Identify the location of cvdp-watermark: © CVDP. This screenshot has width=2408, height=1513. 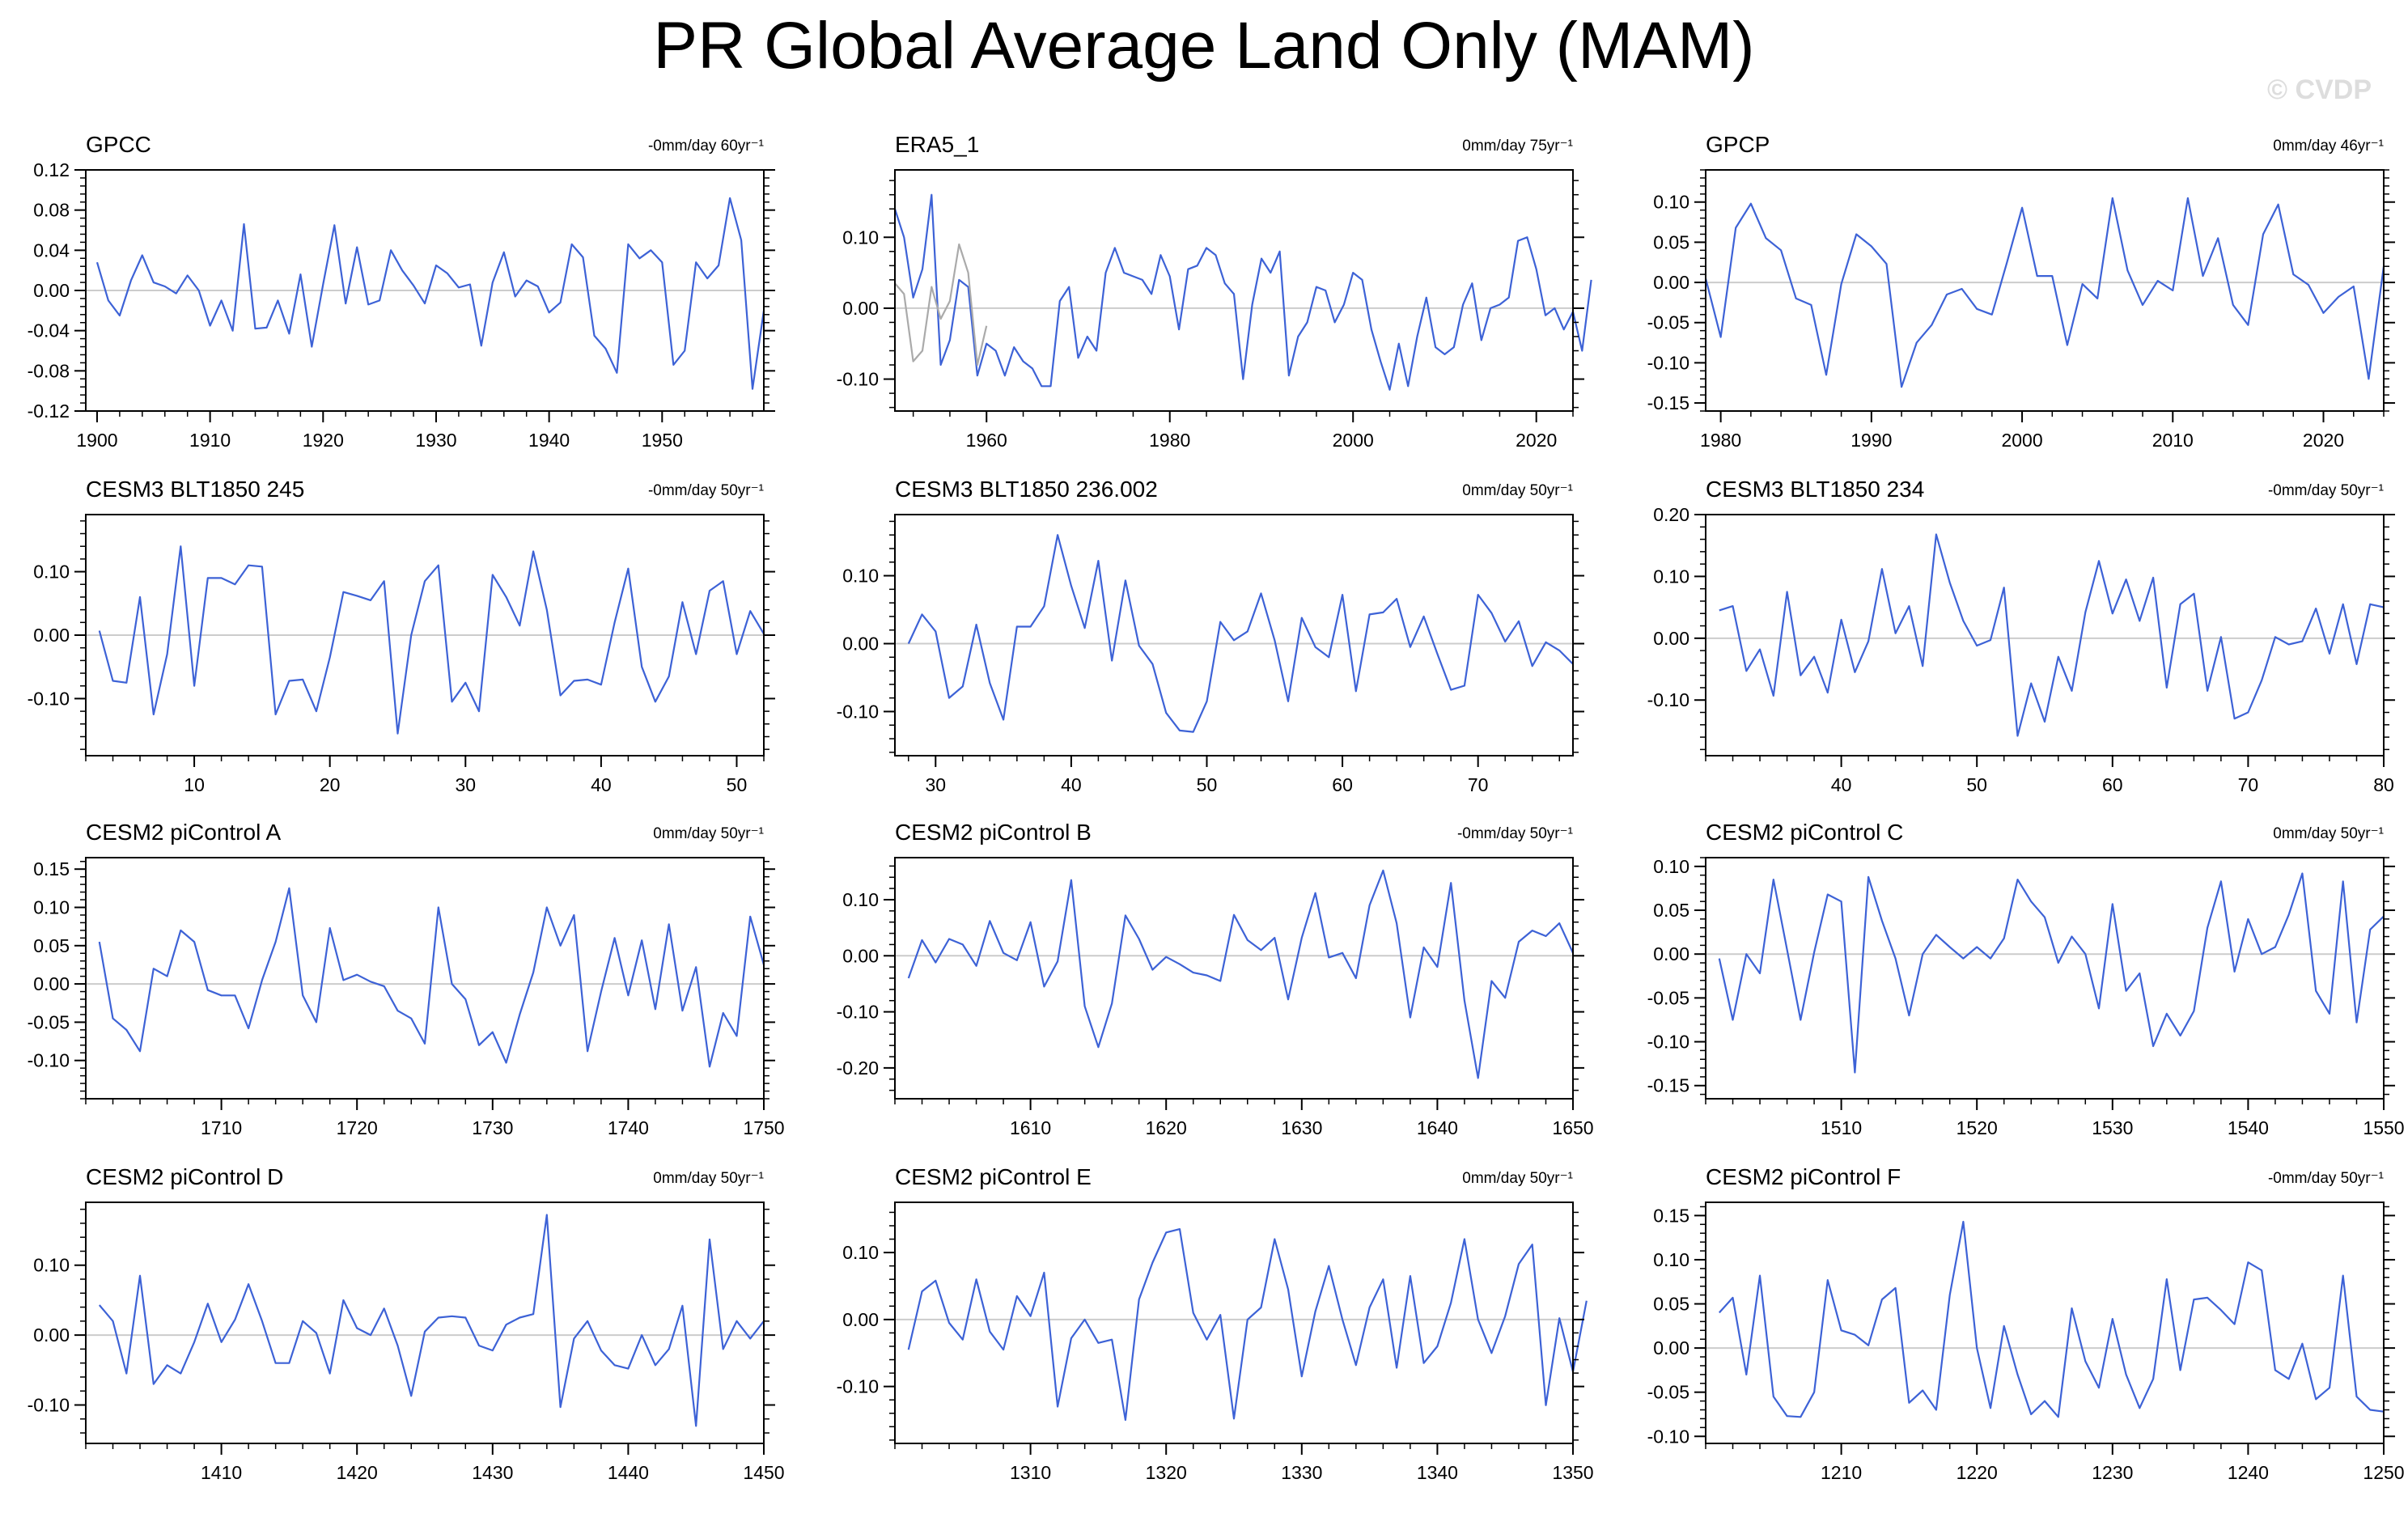
(2319, 89).